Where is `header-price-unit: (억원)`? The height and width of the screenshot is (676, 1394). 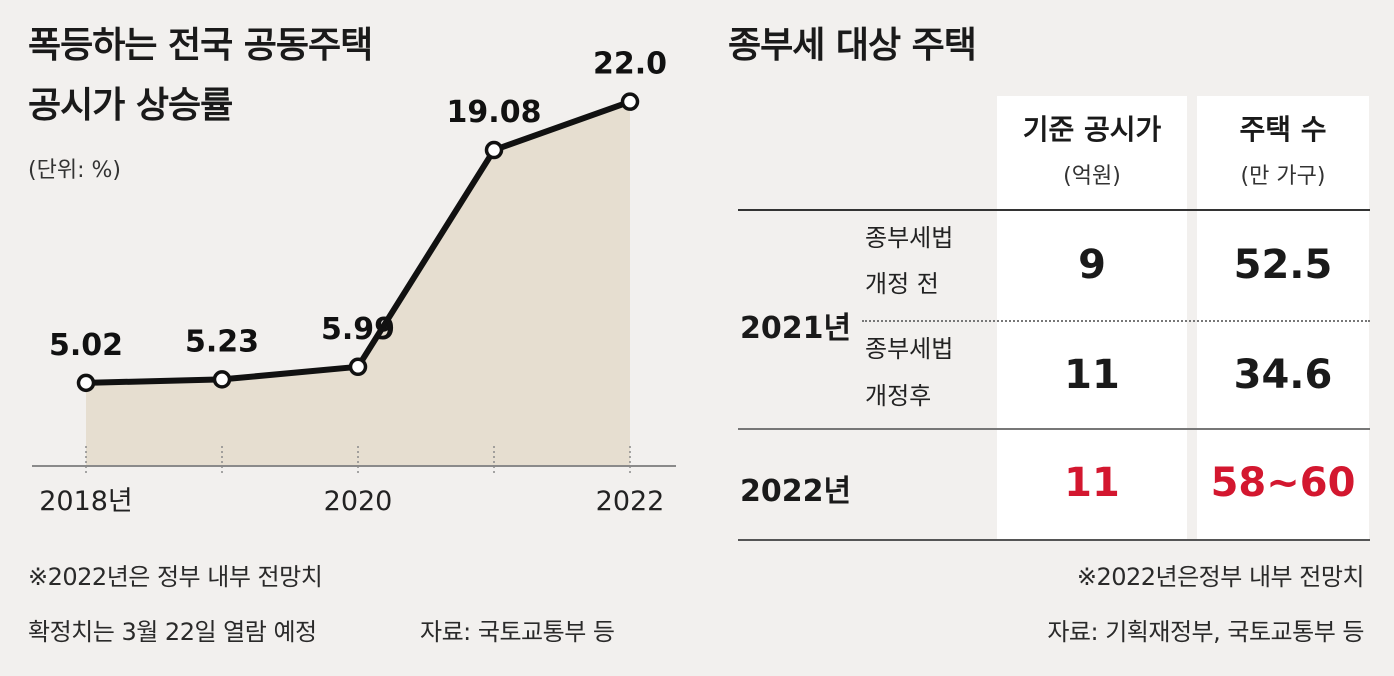
header-price-unit: (억원) is located at coordinates (1092, 176).